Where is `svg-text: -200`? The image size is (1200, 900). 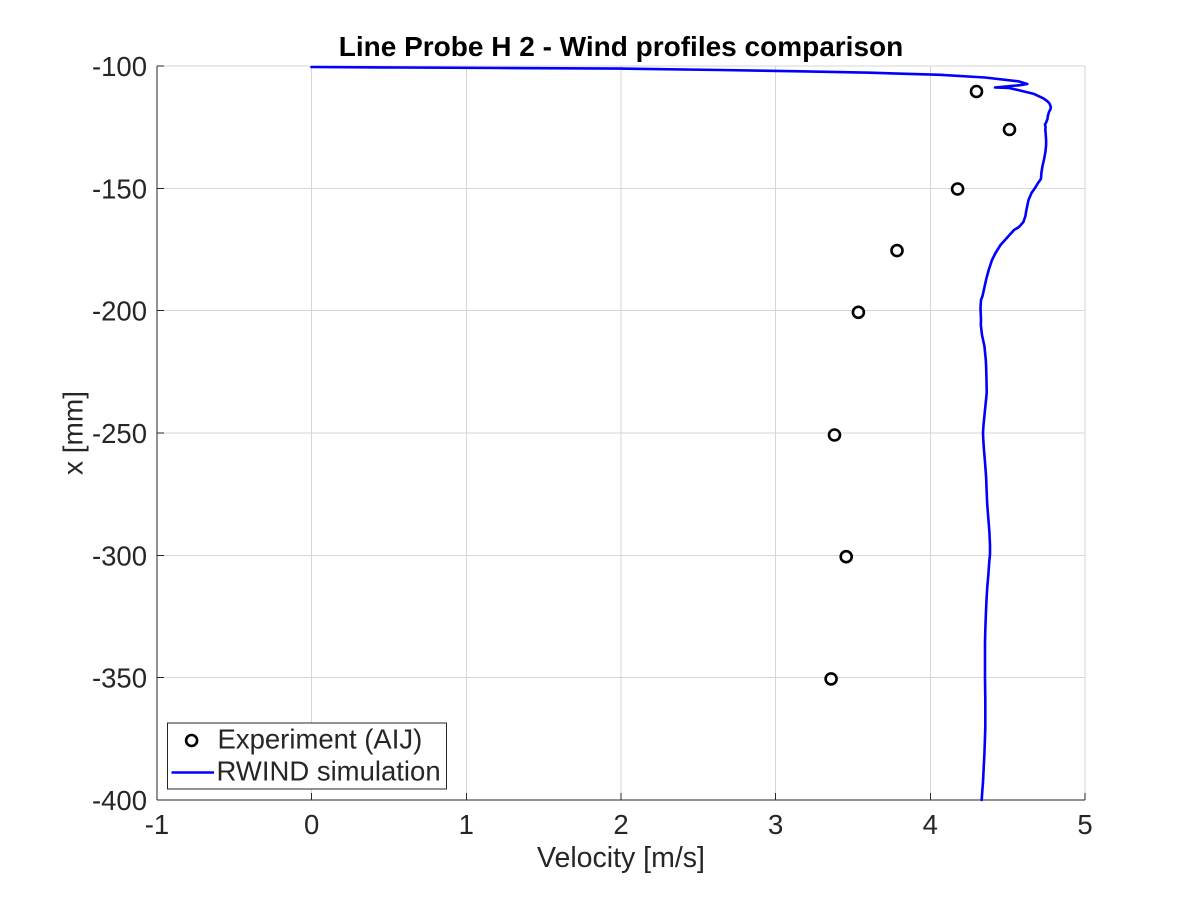 svg-text: -200 is located at coordinates (119, 311).